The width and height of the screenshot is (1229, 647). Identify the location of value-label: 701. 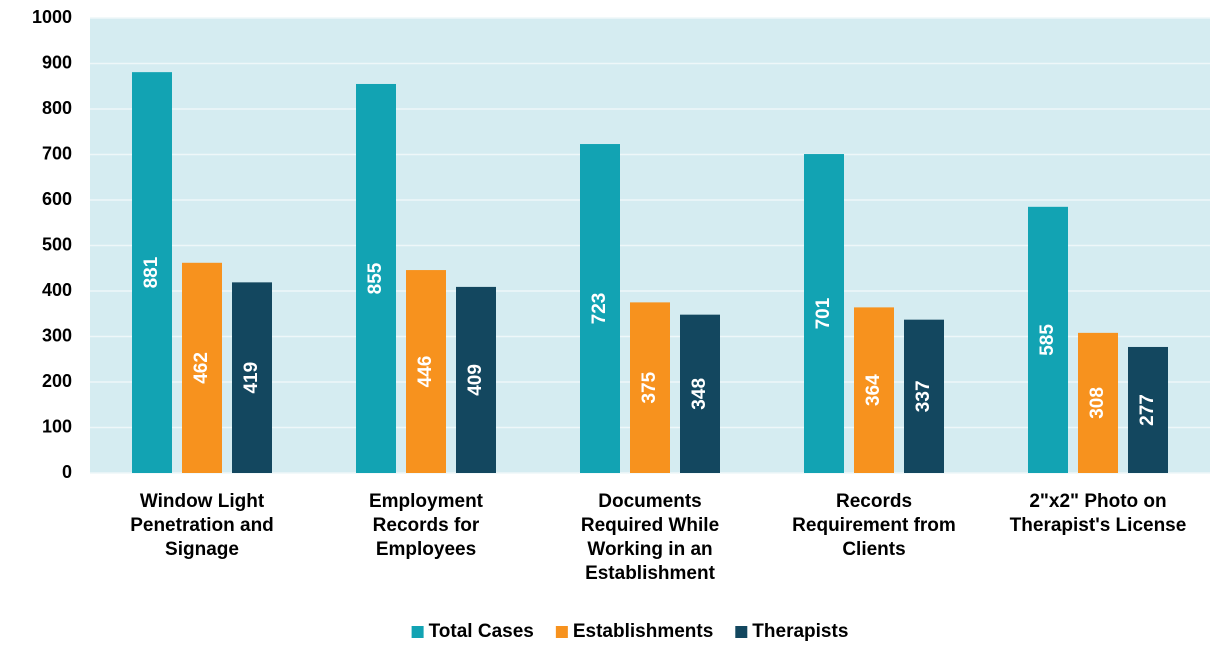
(823, 313).